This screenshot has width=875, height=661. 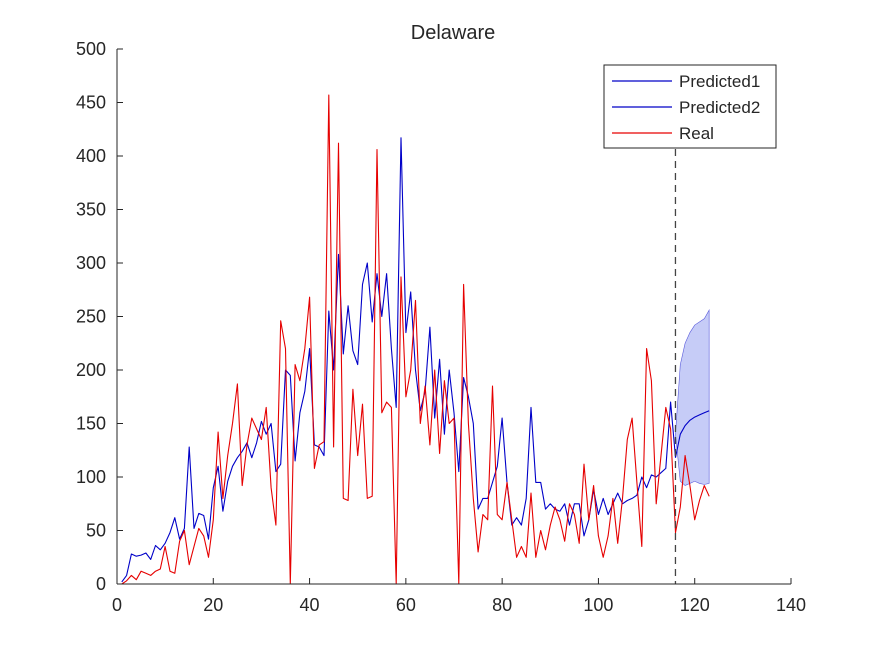 What do you see at coordinates (91, 477) in the screenshot?
I see `y-tick-label: 100` at bounding box center [91, 477].